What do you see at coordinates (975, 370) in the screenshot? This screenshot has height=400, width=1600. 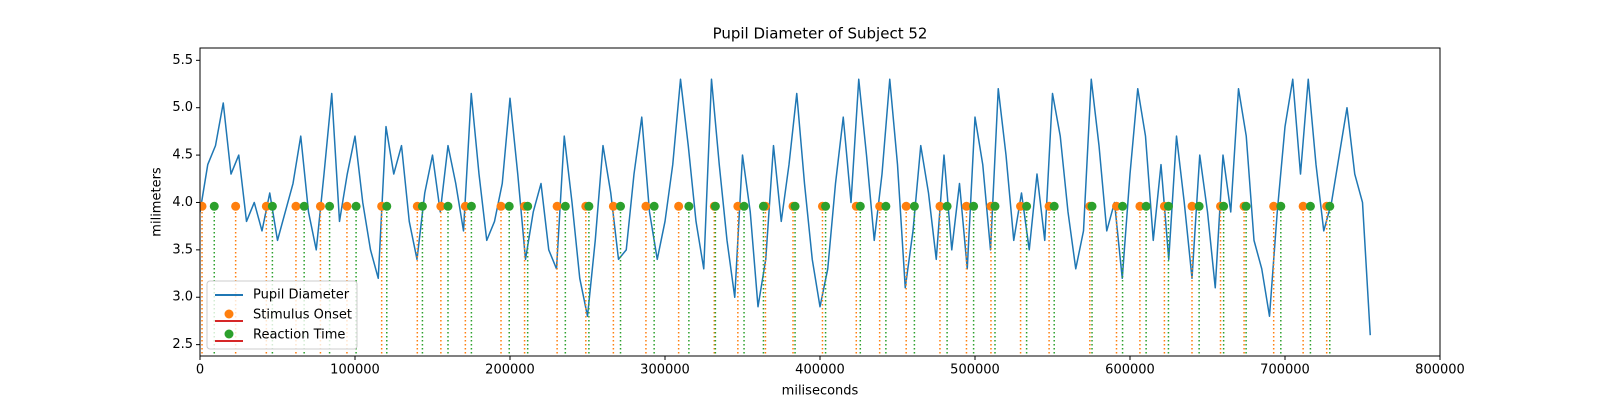 I see `x-tick-label: 500000` at bounding box center [975, 370].